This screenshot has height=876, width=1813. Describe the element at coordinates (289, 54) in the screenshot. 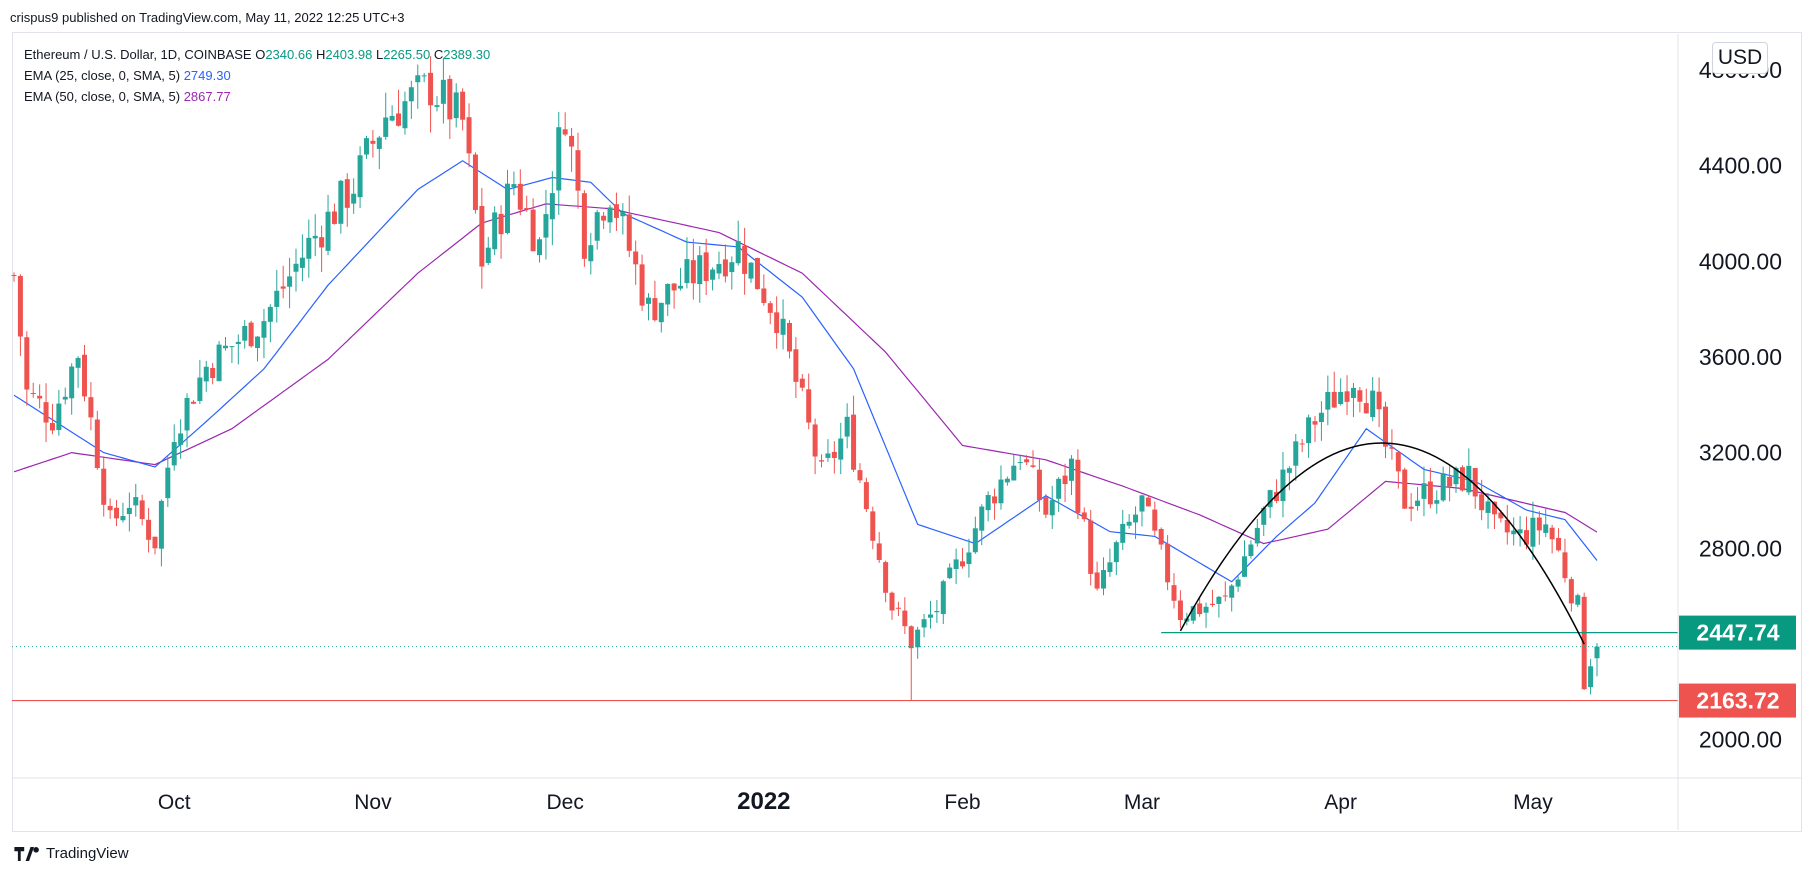

I see `open-value: 2340.66` at that location.